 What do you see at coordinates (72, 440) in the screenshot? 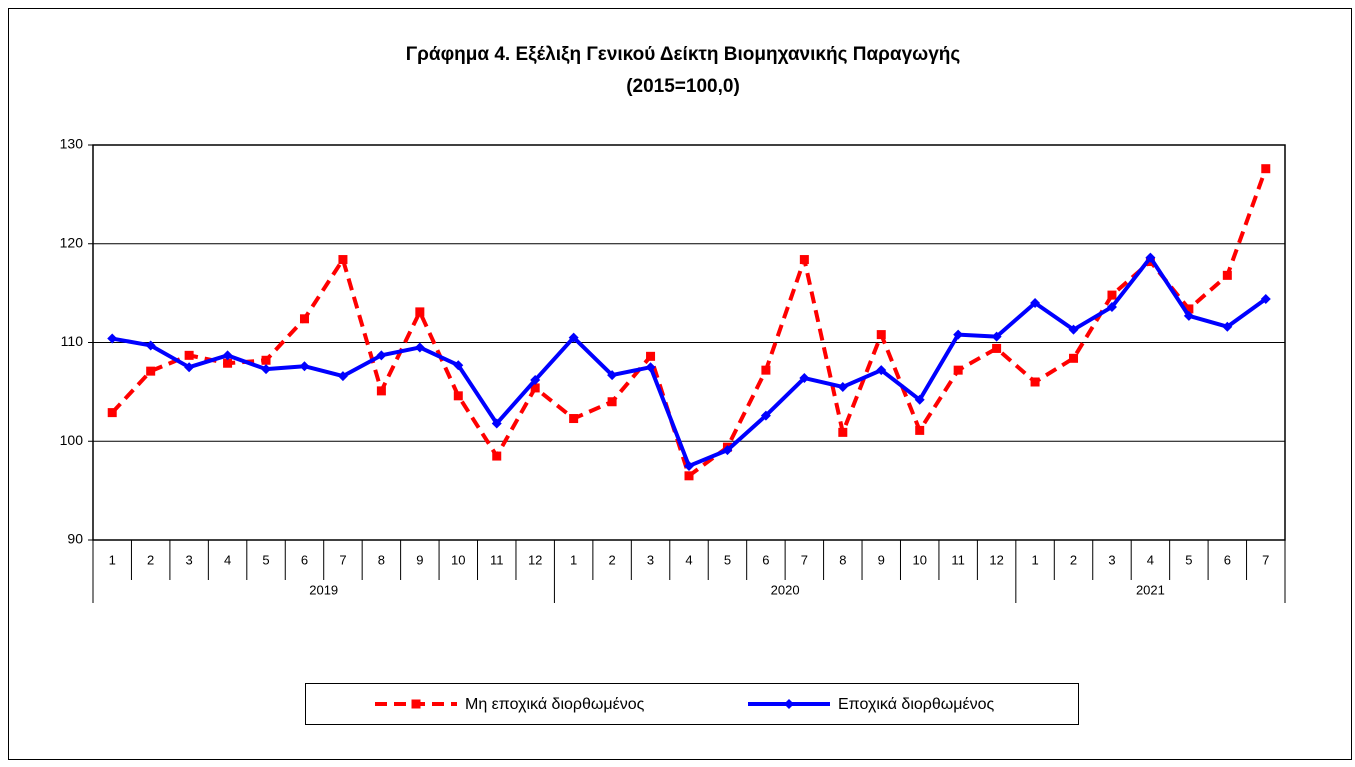
I see `y-tick-label: 100` at bounding box center [72, 440].